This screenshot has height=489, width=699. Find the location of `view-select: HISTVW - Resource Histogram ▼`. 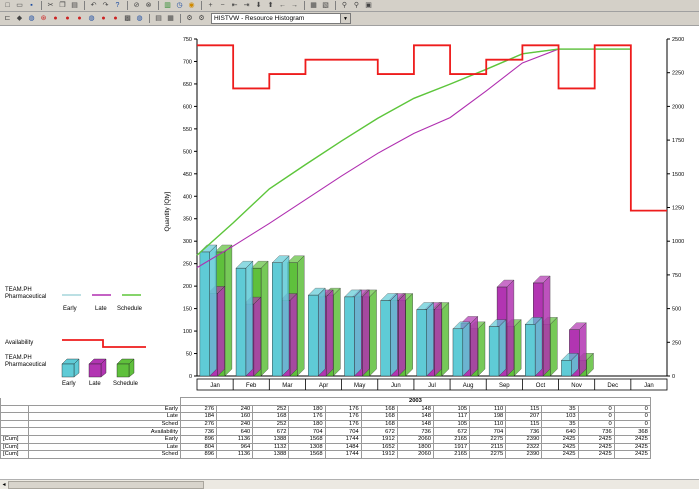

view-select: HISTVW - Resource Histogram ▼ is located at coordinates (281, 18).